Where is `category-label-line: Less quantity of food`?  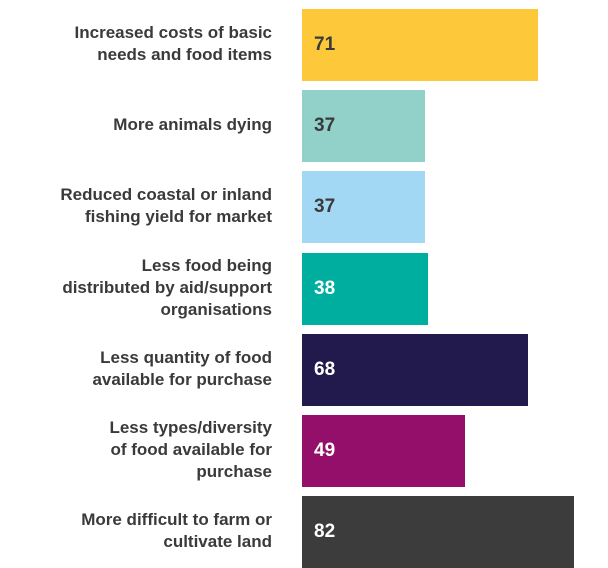 category-label-line: Less quantity of food is located at coordinates (186, 357).